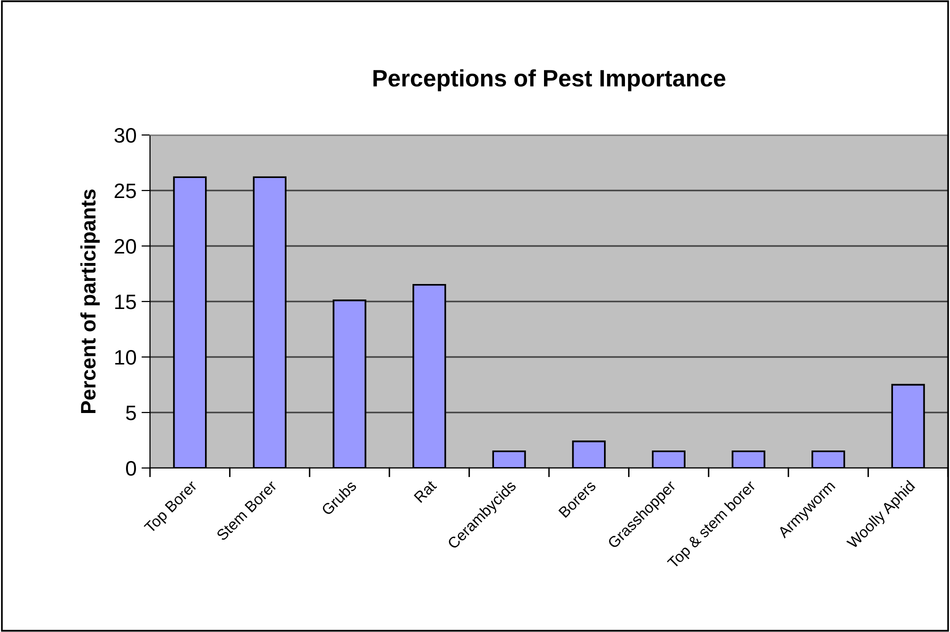  What do you see at coordinates (131, 413) in the screenshot?
I see `y-tick-label: 5` at bounding box center [131, 413].